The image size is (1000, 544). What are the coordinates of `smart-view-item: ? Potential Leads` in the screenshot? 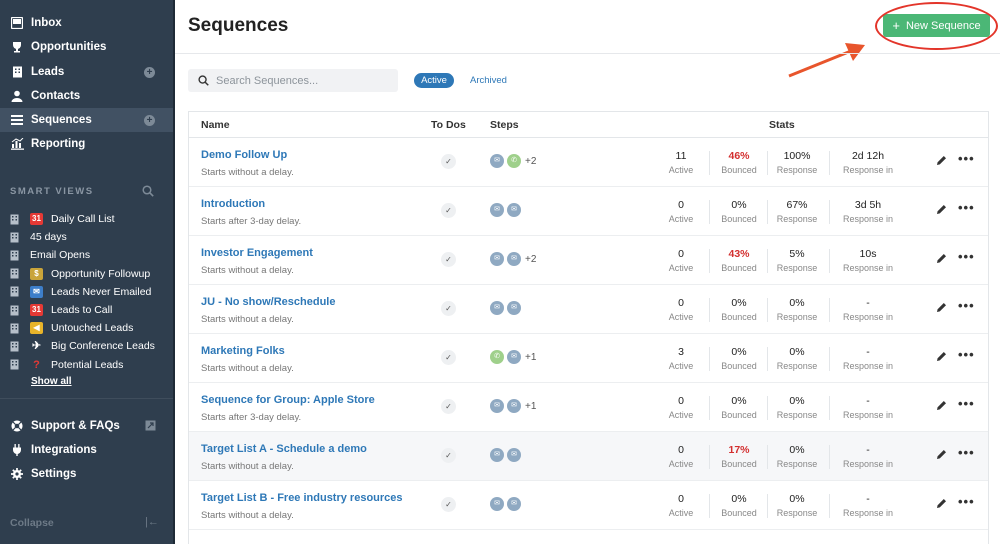 It's located at (91, 365).